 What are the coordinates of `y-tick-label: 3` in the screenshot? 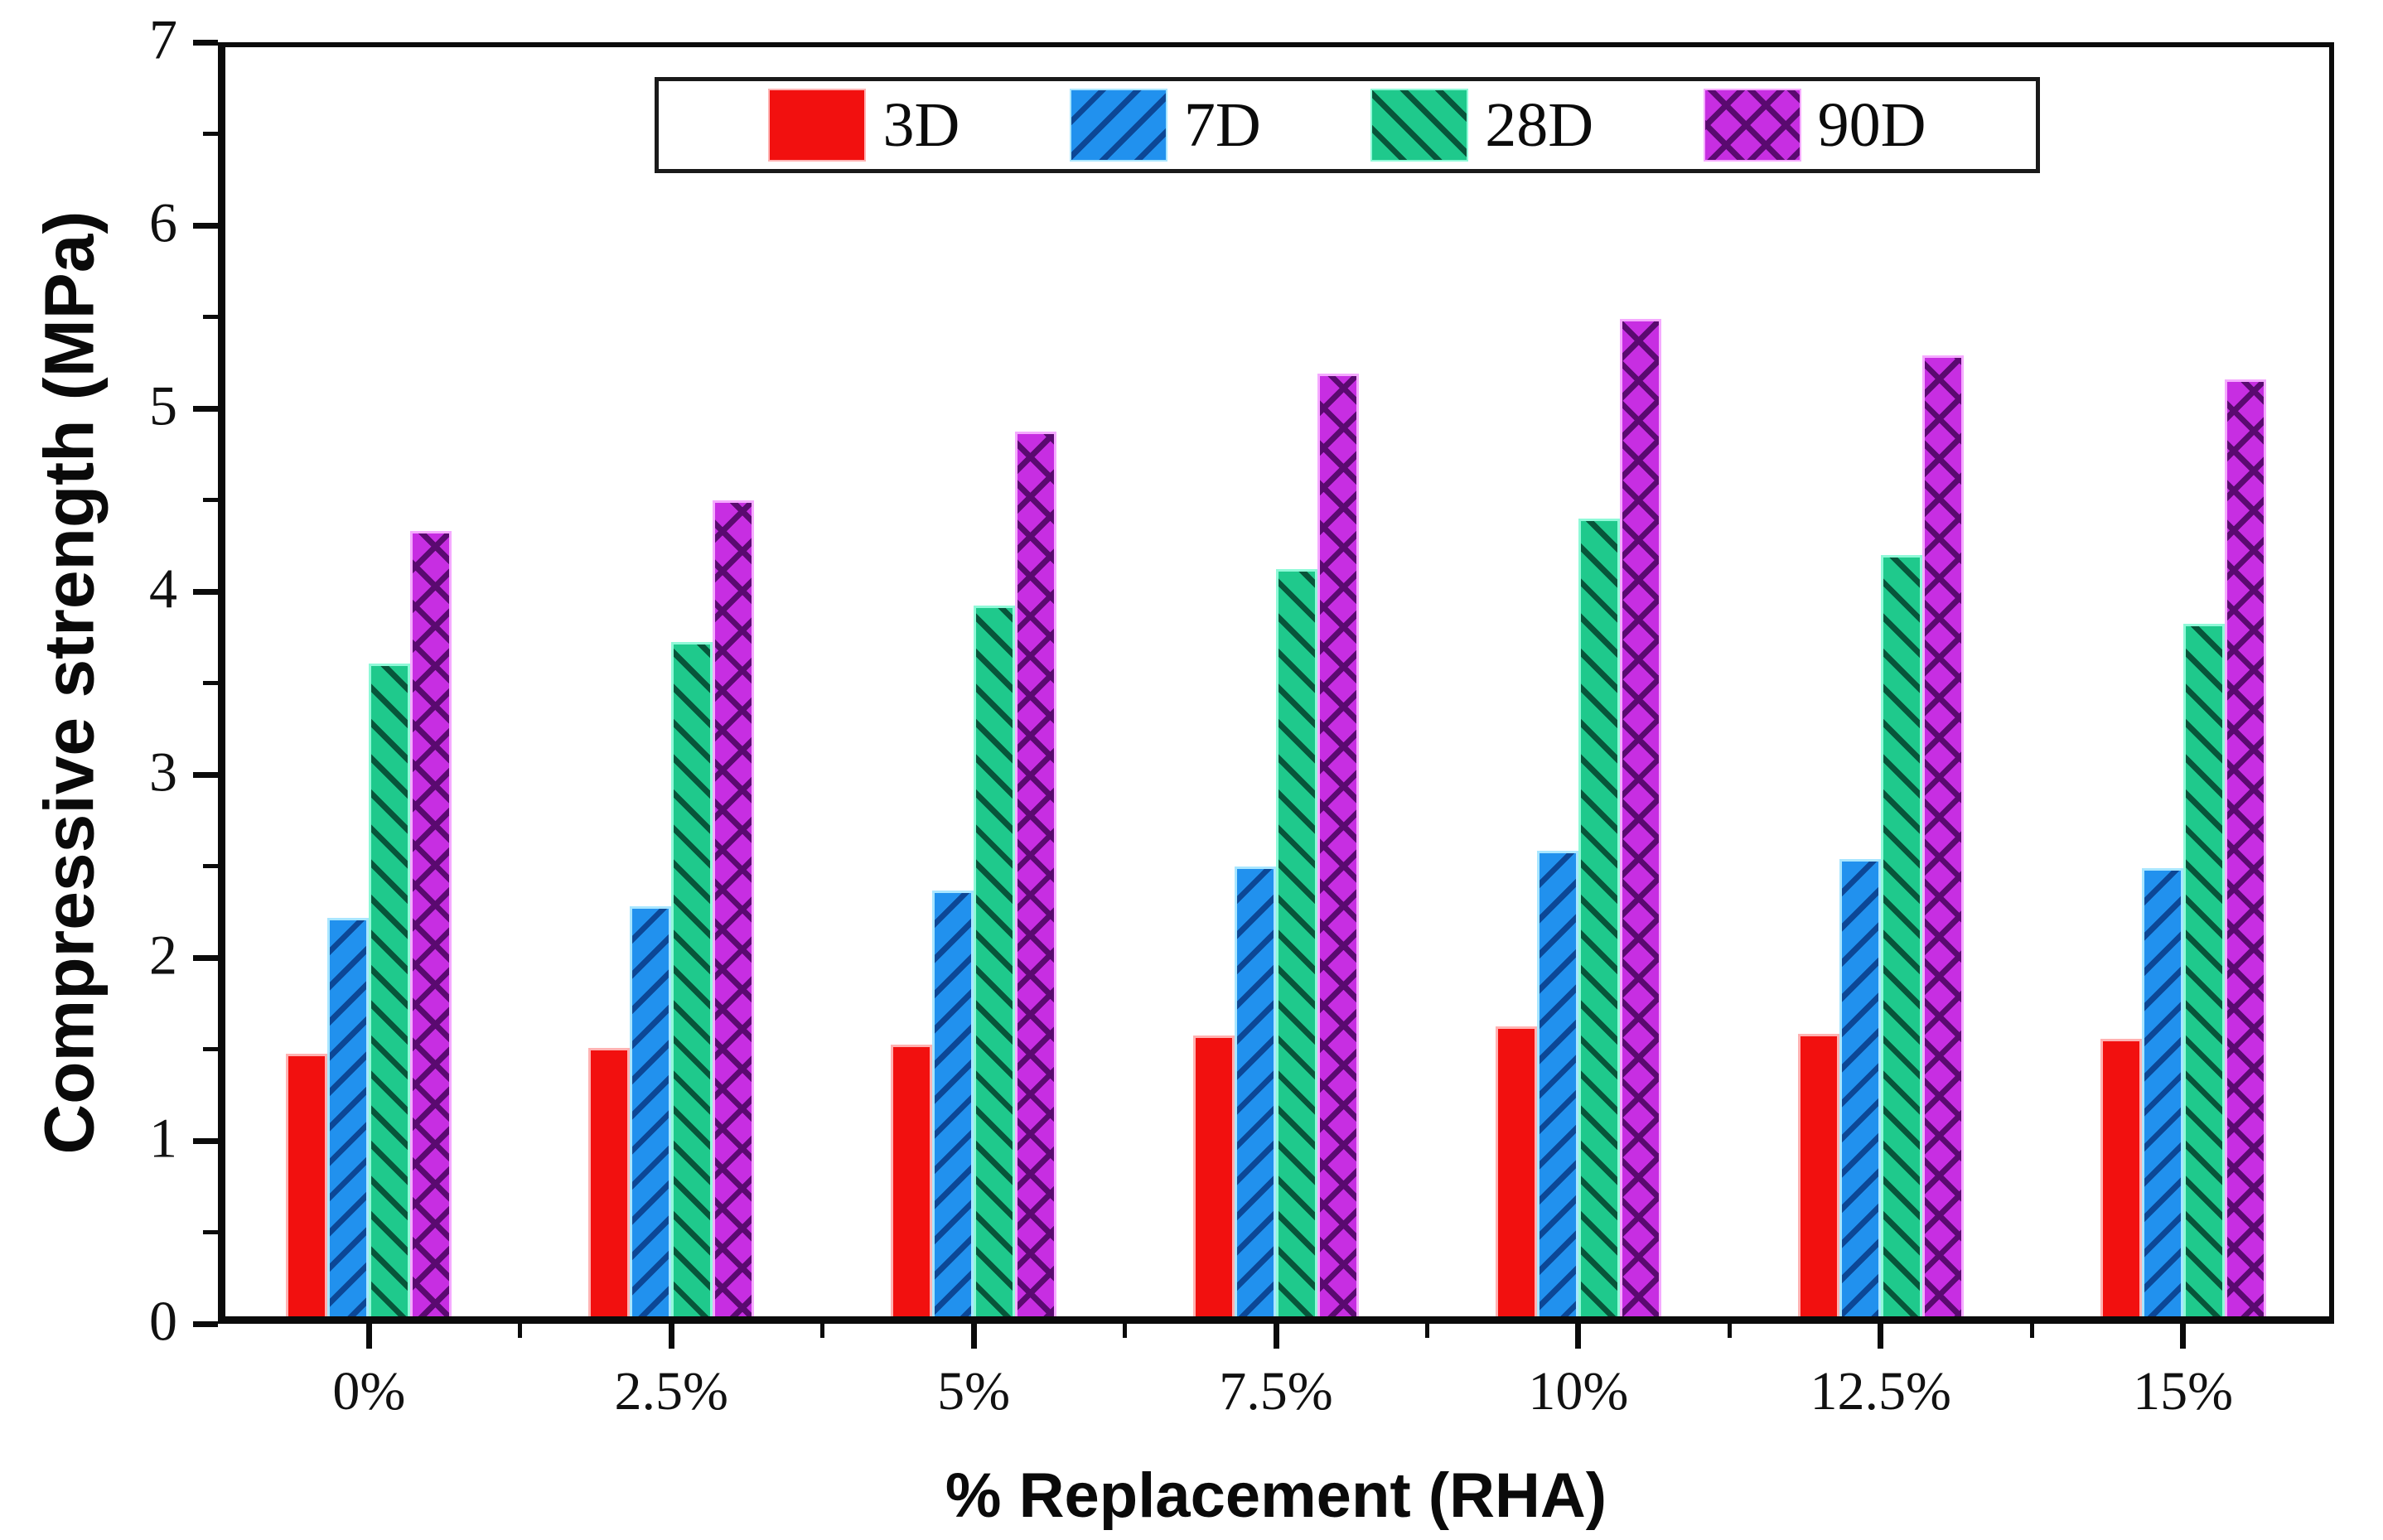 It's located at (164, 772).